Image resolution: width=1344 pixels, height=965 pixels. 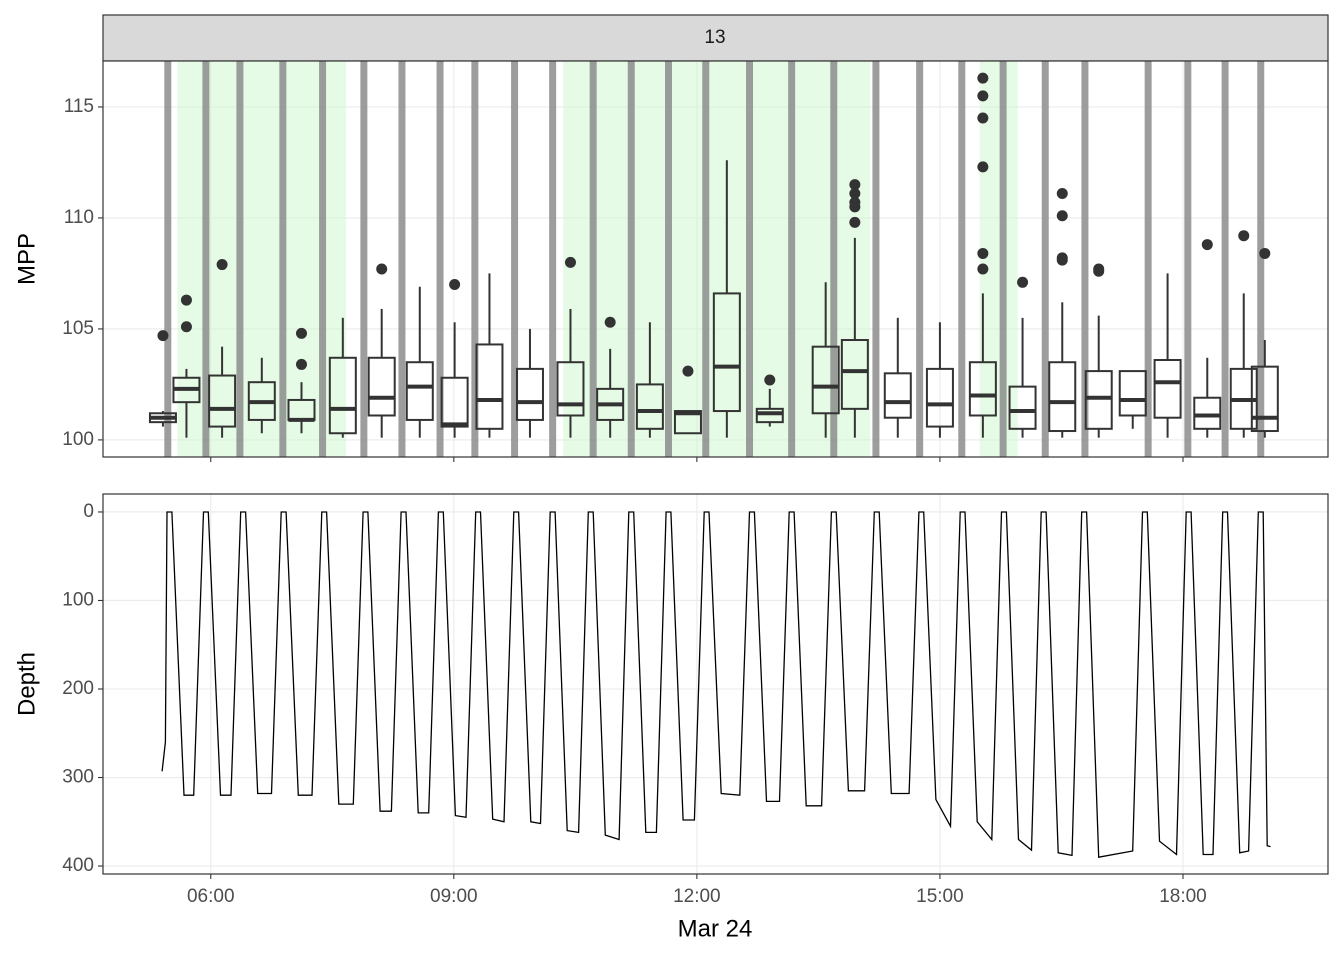 I want to click on x-tick-label: 09:00, so click(x=454, y=896).